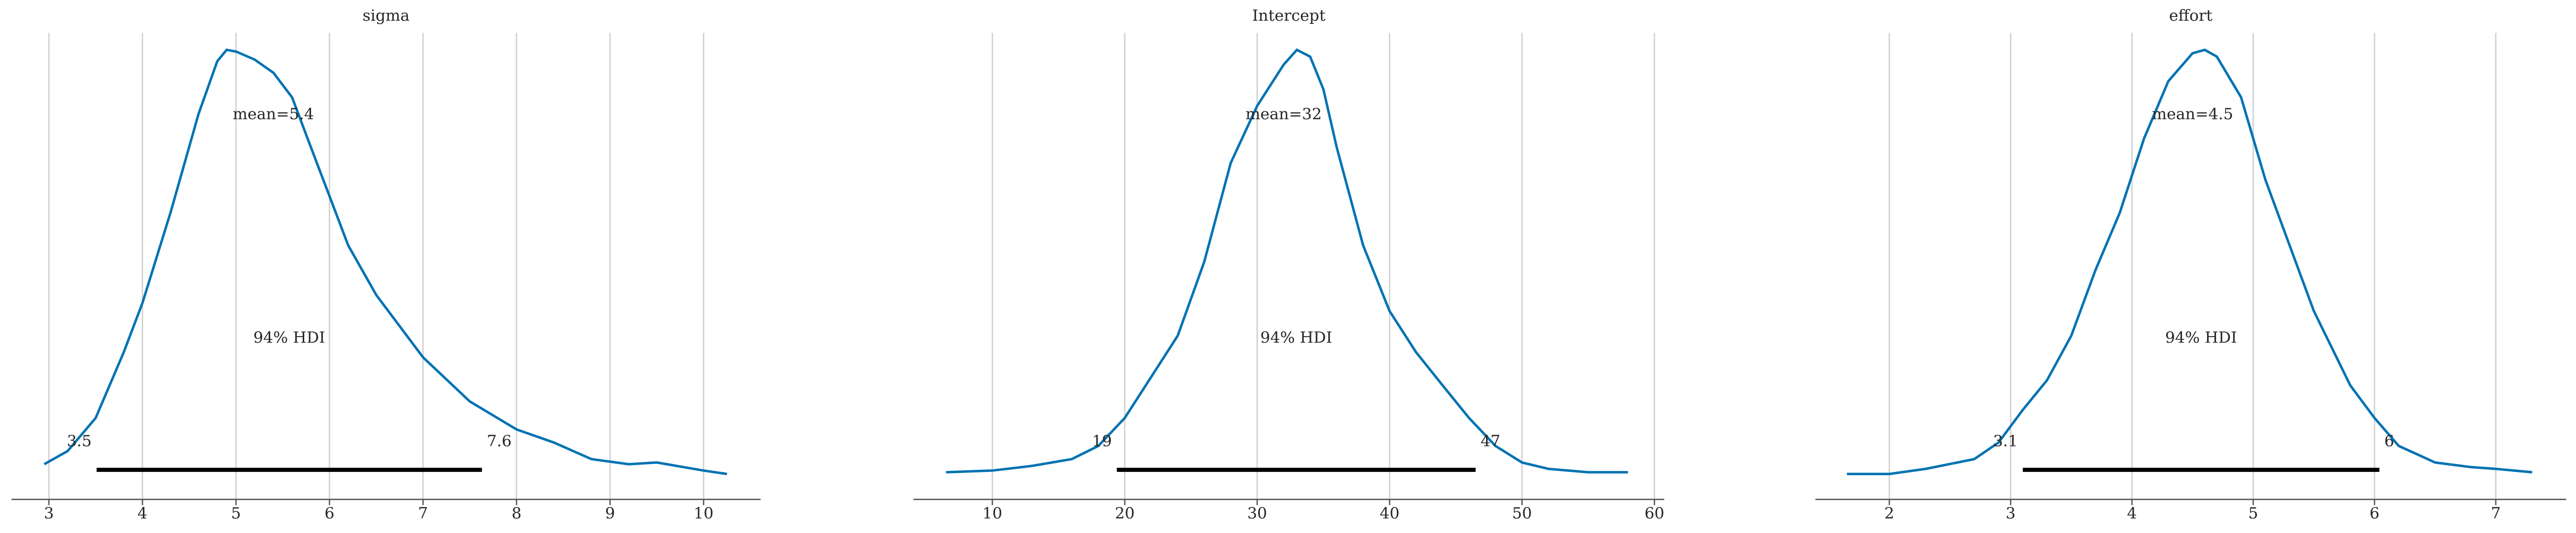  Describe the element at coordinates (1389, 513) in the screenshot. I see `x-tick-label: 40` at that location.